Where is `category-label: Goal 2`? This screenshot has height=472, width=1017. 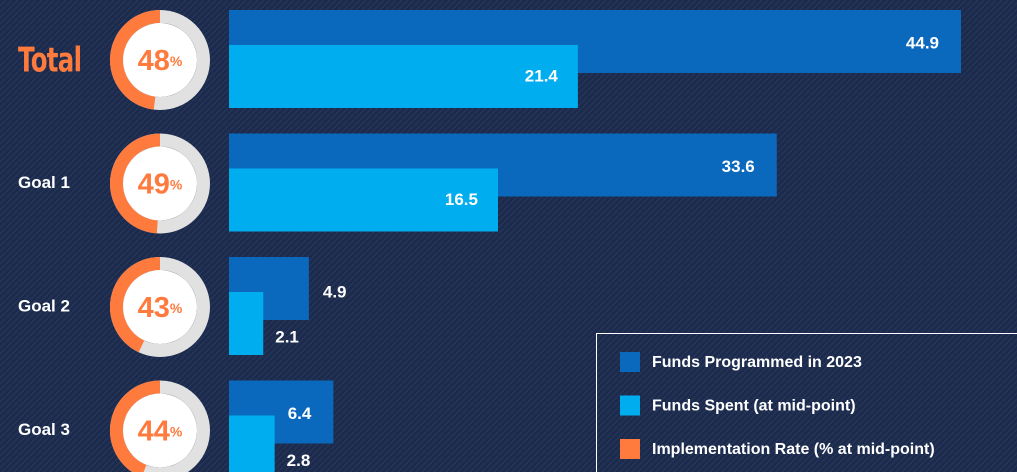 category-label: Goal 2 is located at coordinates (44, 305).